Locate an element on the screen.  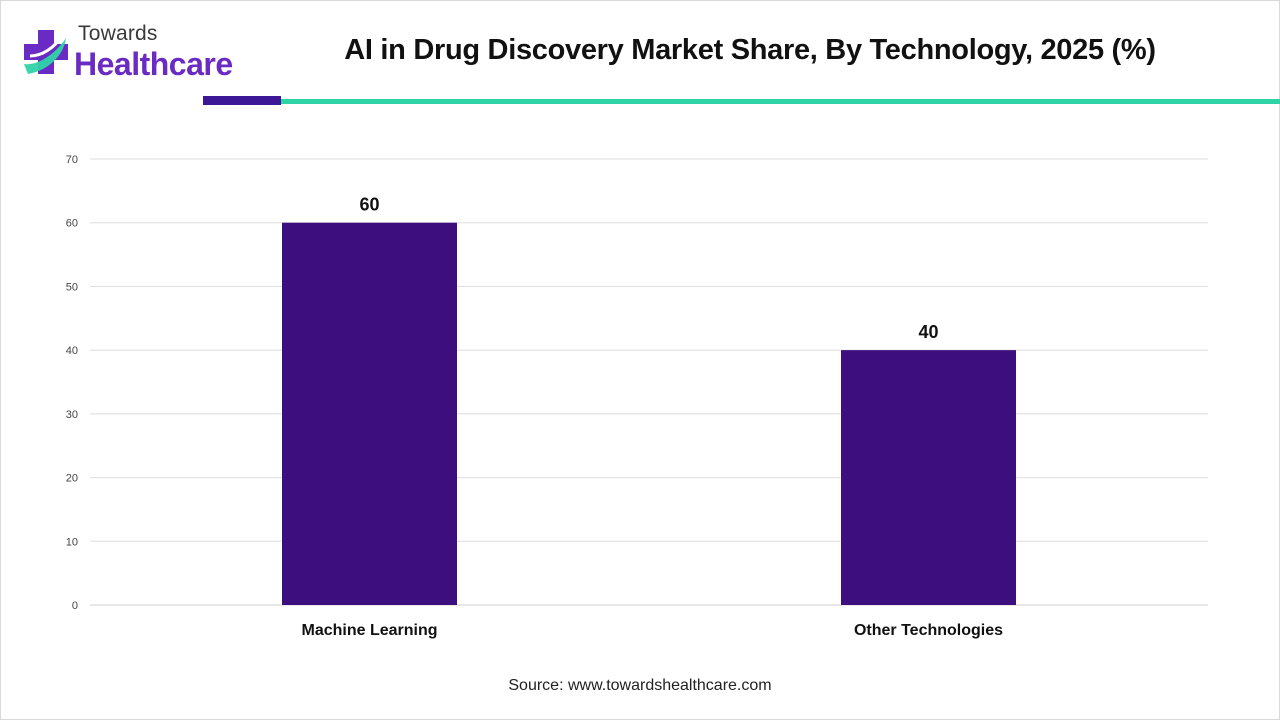
y-tick-label: 40 is located at coordinates (72, 351).